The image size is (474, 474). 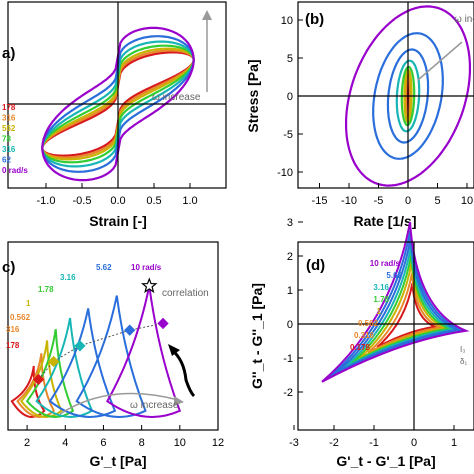 What do you see at coordinates (288, 393) in the screenshot?
I see `panel-d-y-tick-label: -2` at bounding box center [288, 393].